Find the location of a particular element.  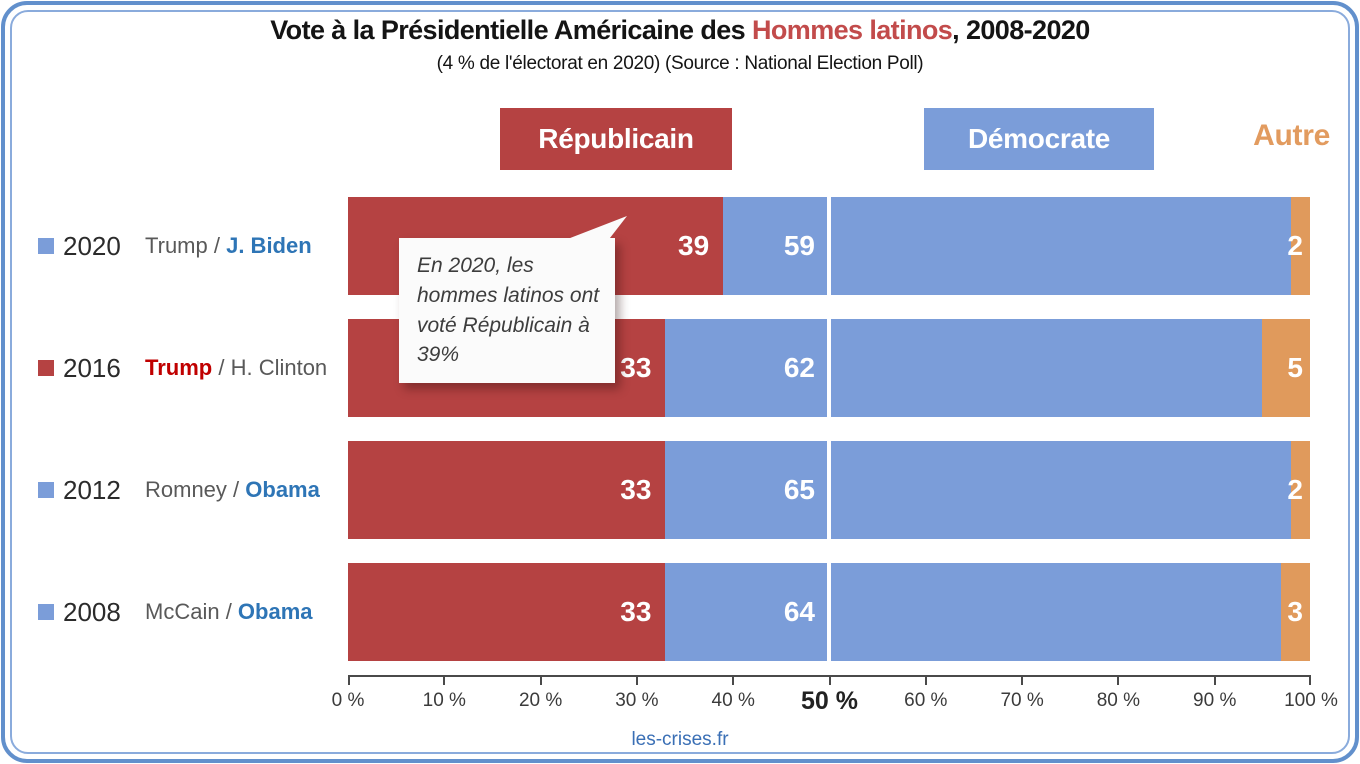

candidate-name: McCain is located at coordinates (182, 611).